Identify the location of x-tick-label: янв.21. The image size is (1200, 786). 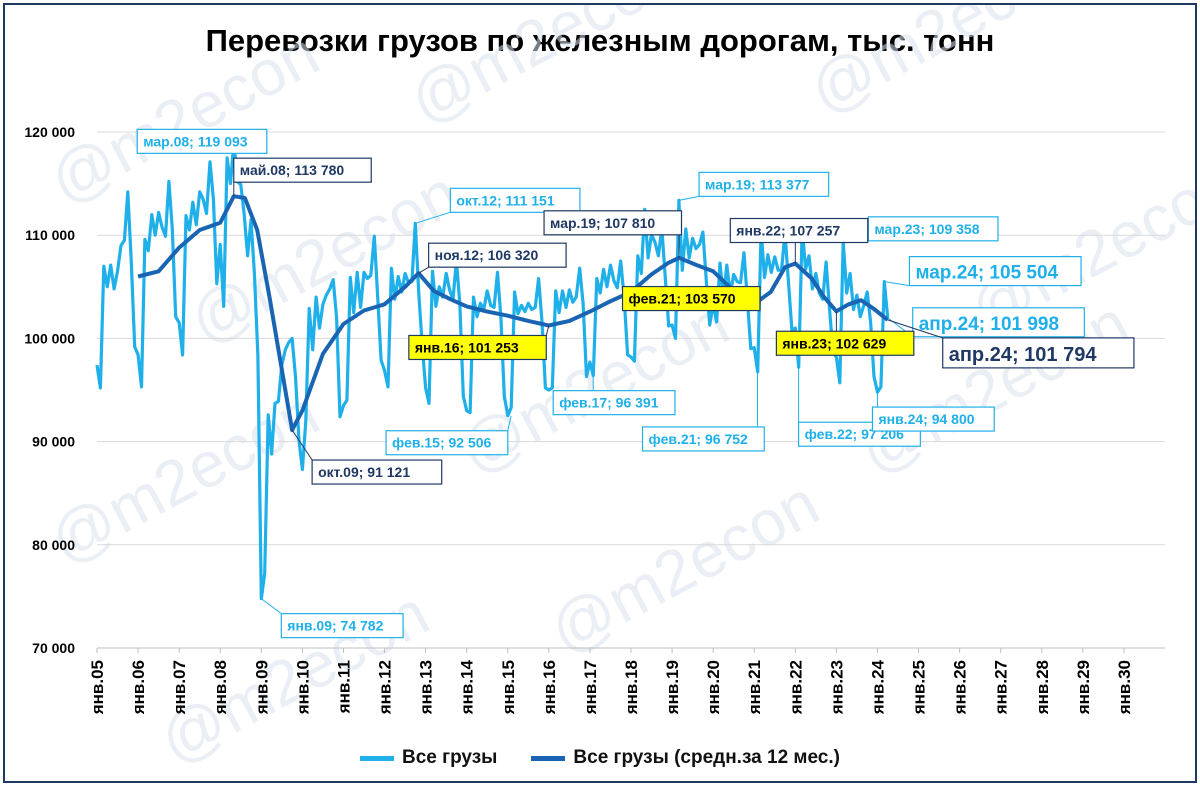
(754, 687).